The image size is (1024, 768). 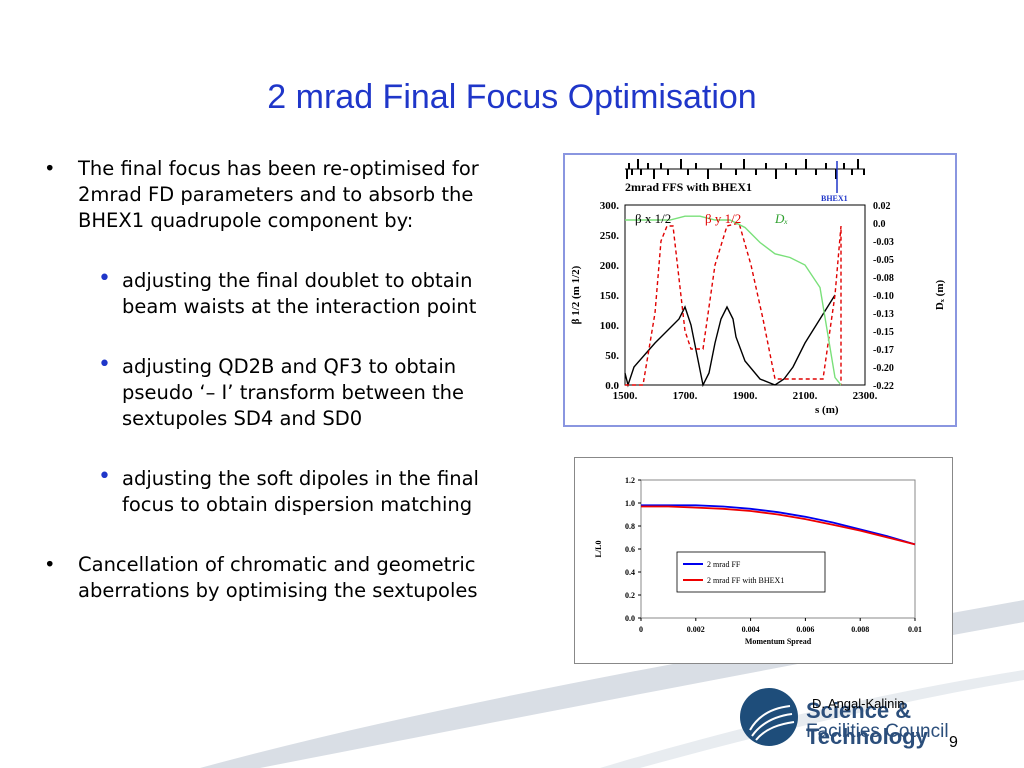 What do you see at coordinates (883, 368) in the screenshot?
I see `y-right-tick-label: -0.20` at bounding box center [883, 368].